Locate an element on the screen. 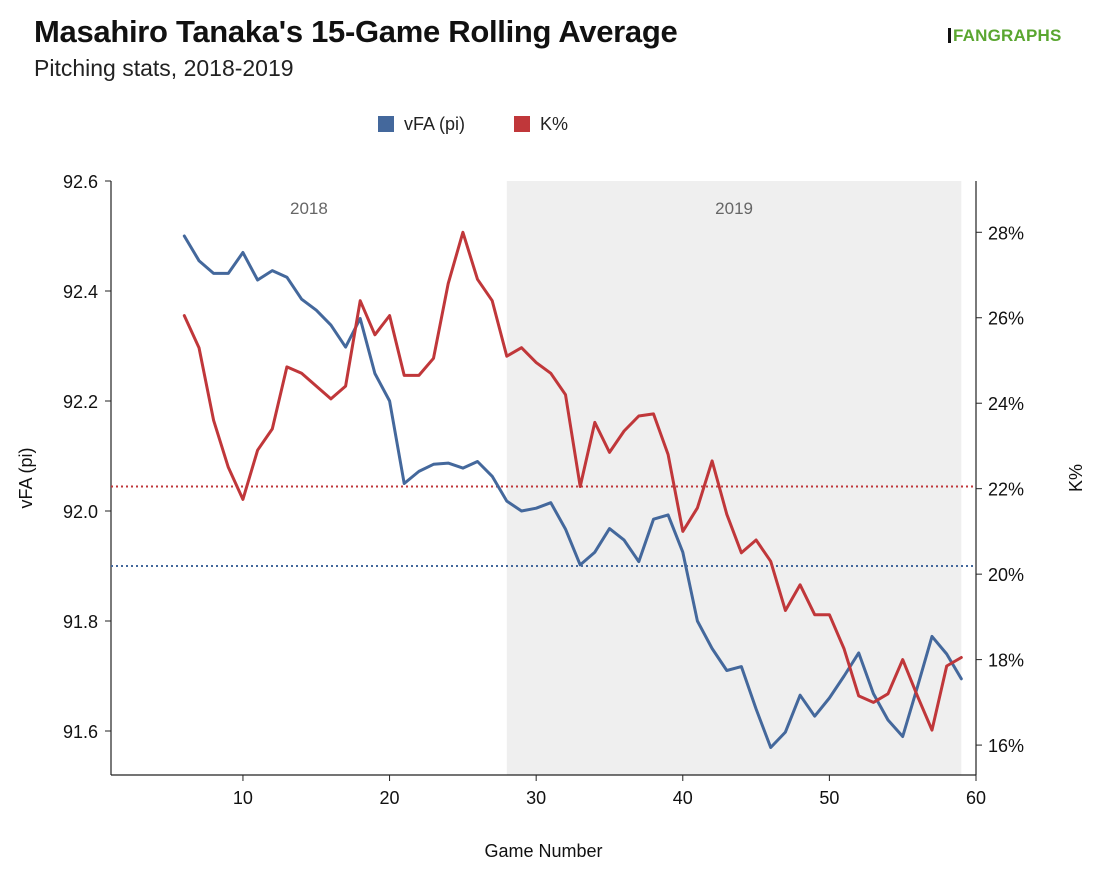  y-left-tick-label: 91.8 is located at coordinates (80, 622).